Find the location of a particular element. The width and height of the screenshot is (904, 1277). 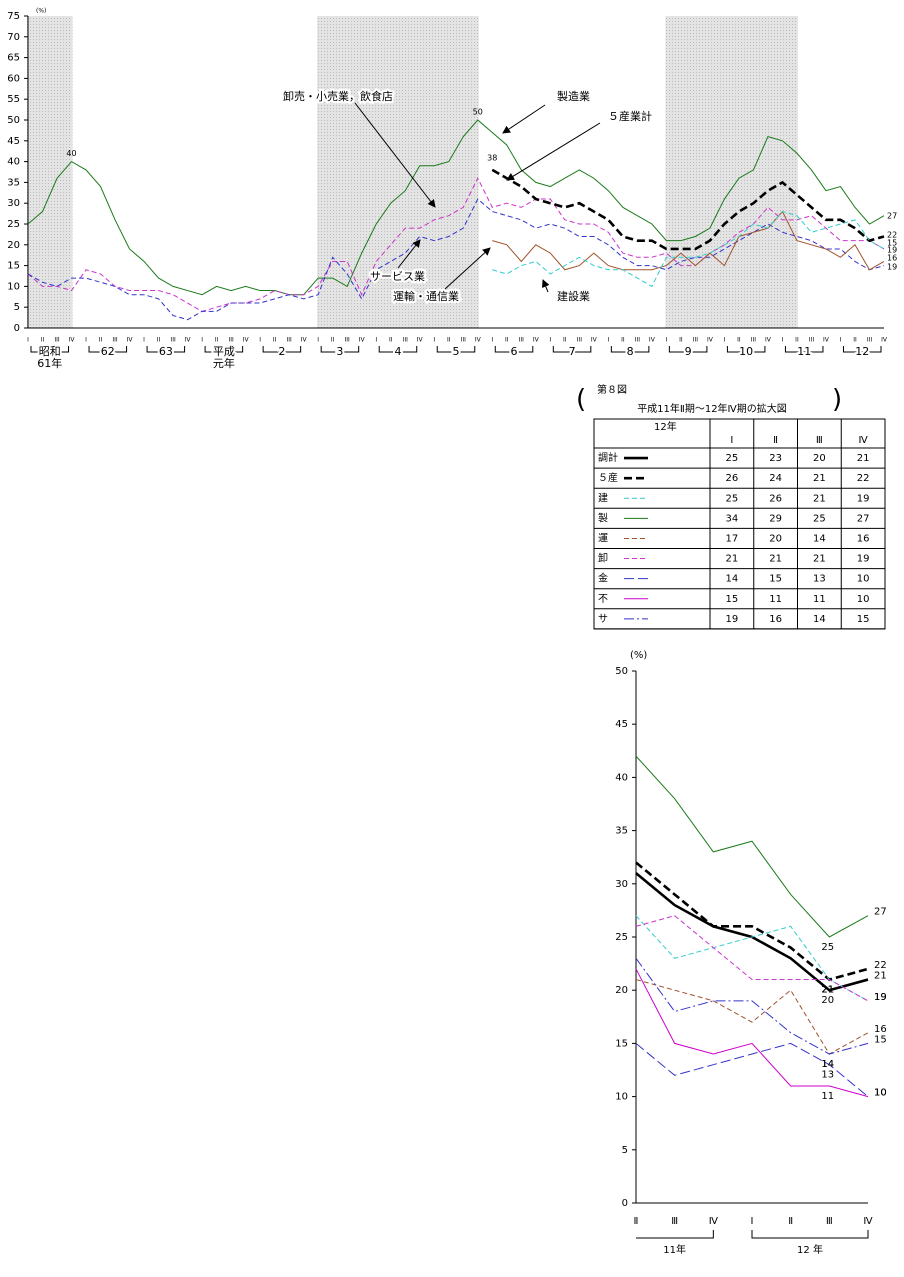

y-tick-label: 75 is located at coordinates (13, 16).